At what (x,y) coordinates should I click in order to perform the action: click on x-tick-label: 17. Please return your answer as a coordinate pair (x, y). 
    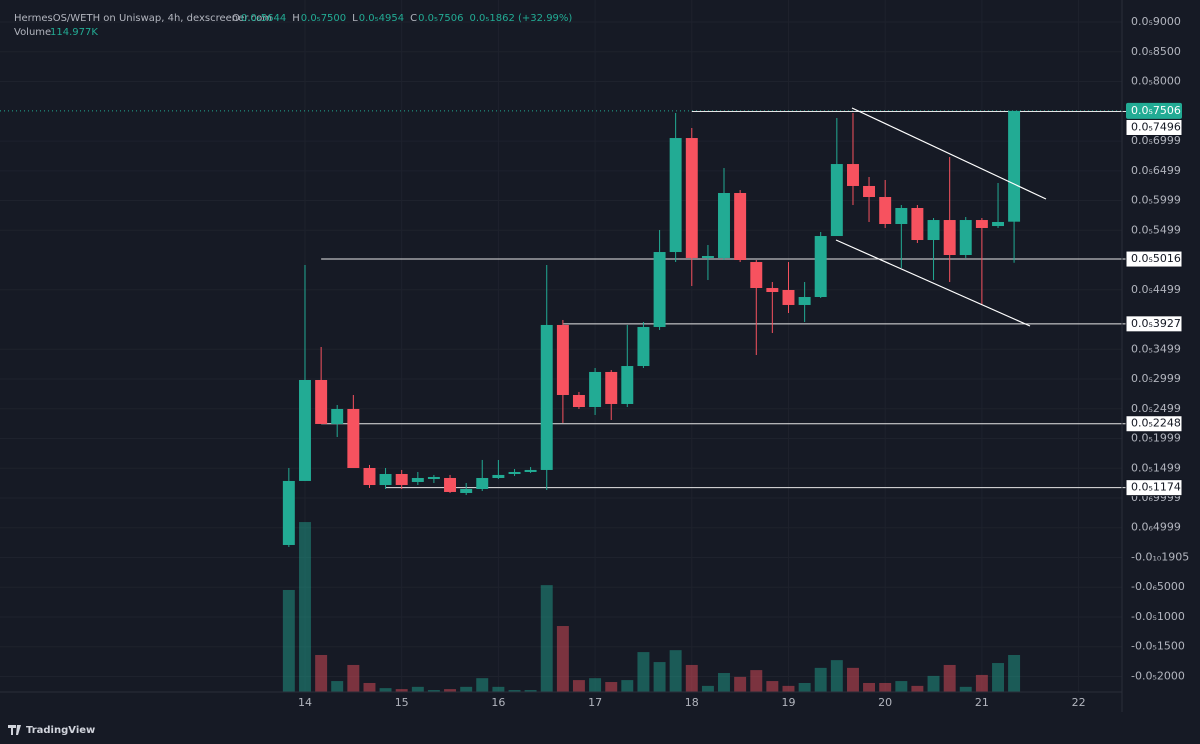
    Looking at the image, I should click on (595, 702).